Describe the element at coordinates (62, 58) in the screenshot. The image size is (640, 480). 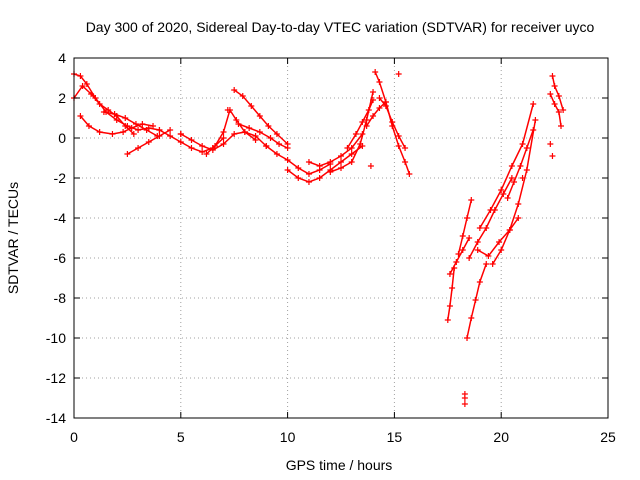
I see `y-tick-label: 4` at that location.